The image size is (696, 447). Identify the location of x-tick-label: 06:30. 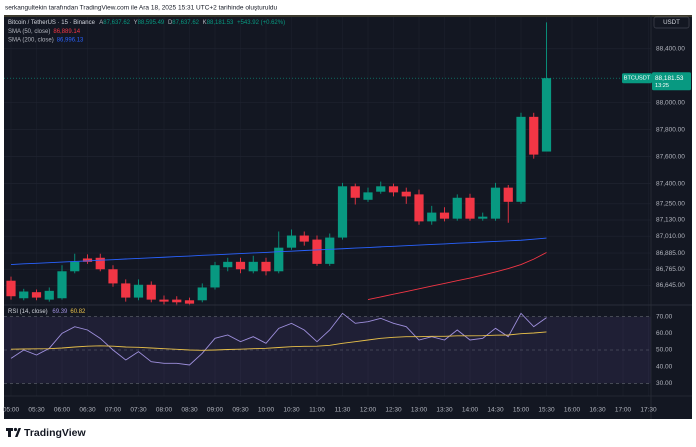
(87, 410).